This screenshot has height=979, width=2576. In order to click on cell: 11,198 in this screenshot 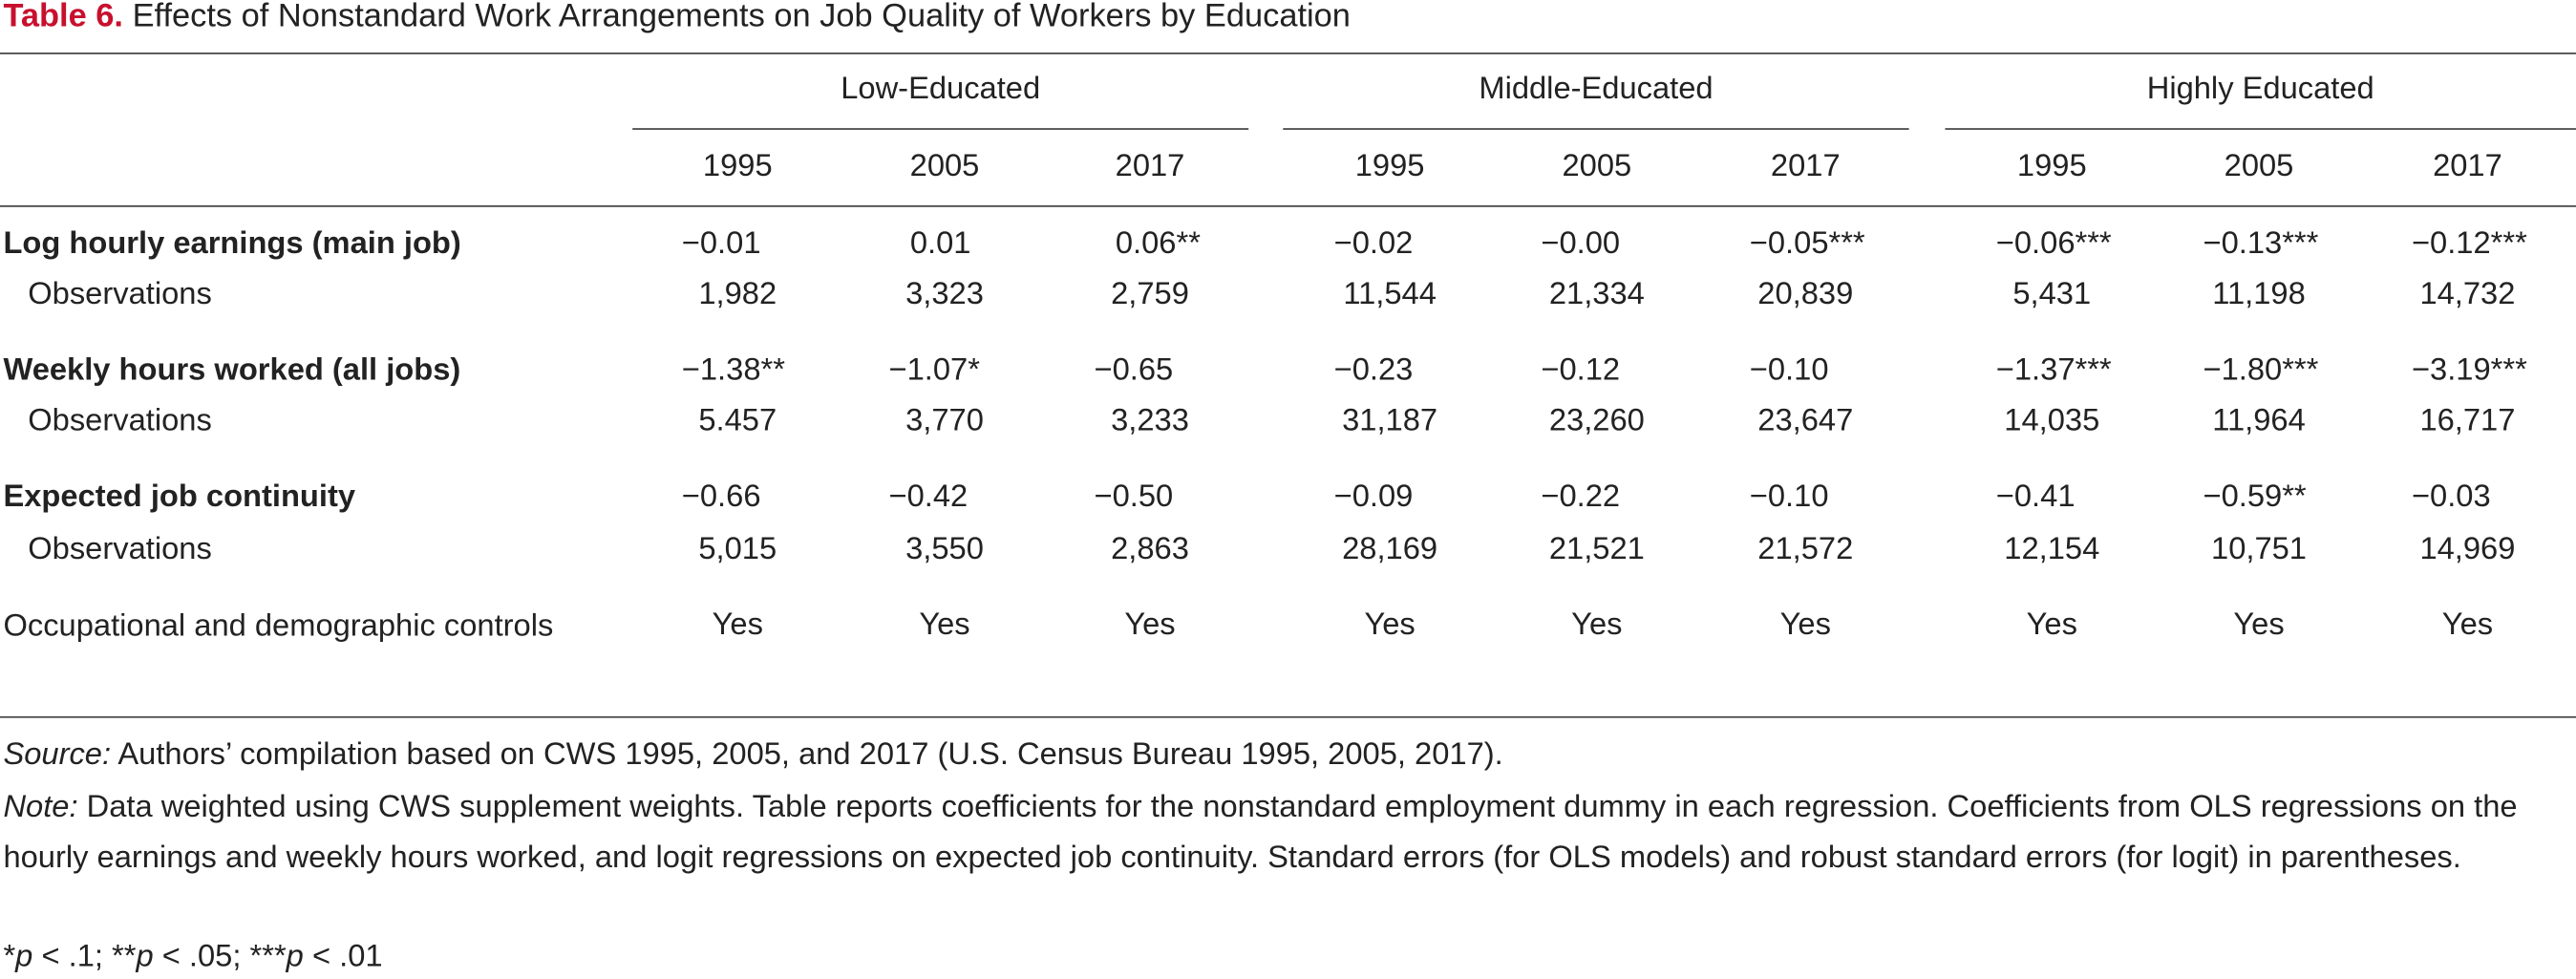, I will do `click(2259, 294)`.